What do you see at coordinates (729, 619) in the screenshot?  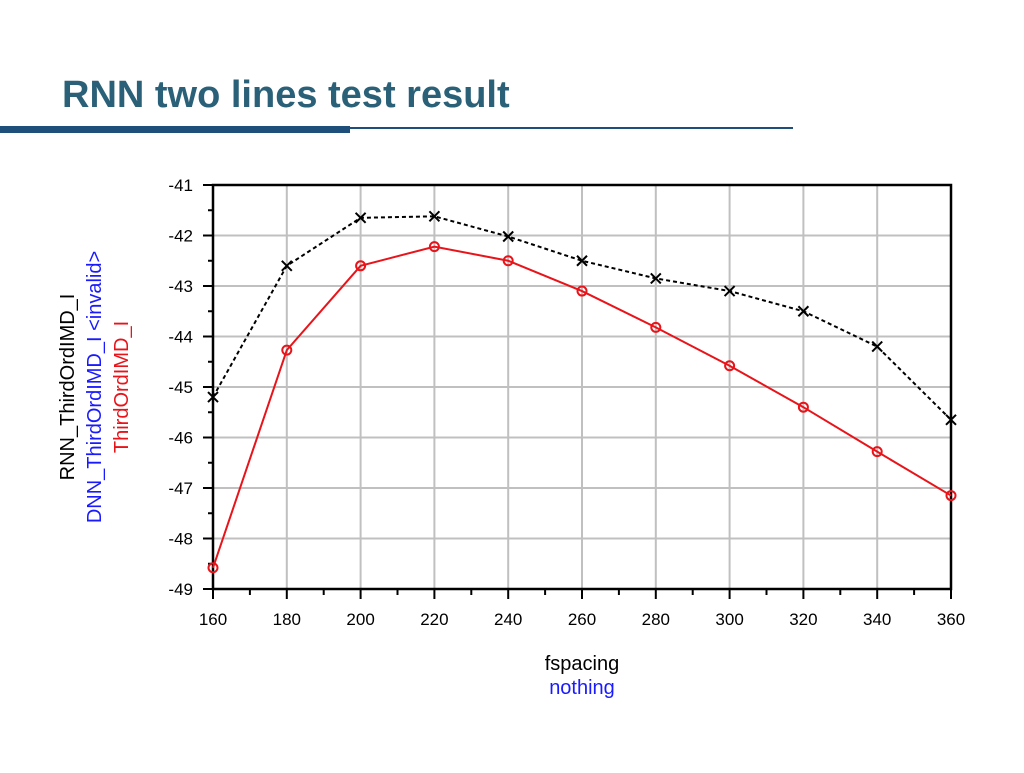 I see `x-tick-label: 300` at bounding box center [729, 619].